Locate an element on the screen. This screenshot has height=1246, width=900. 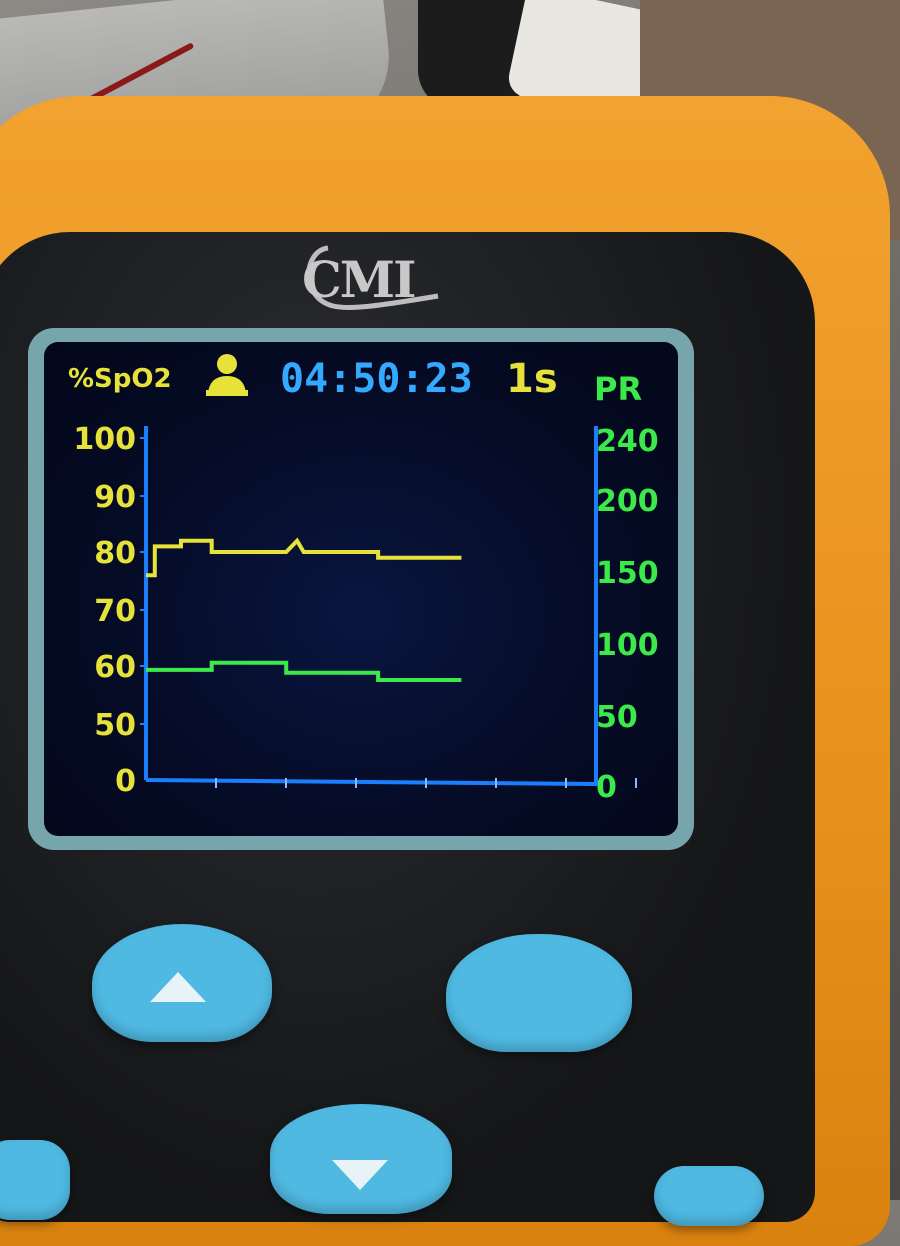
y-left-tick: 80 is located at coordinates (115, 553).